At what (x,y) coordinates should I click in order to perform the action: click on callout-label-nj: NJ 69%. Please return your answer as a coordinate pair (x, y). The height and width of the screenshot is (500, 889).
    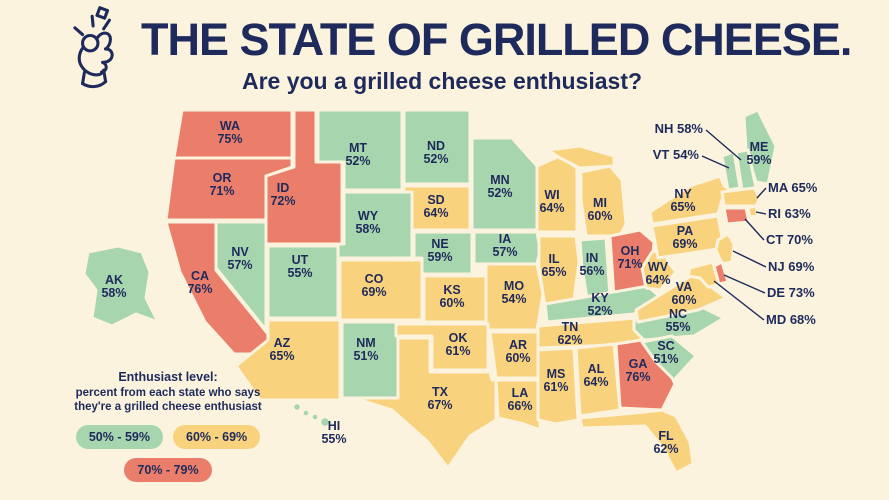
    Looking at the image, I should click on (791, 266).